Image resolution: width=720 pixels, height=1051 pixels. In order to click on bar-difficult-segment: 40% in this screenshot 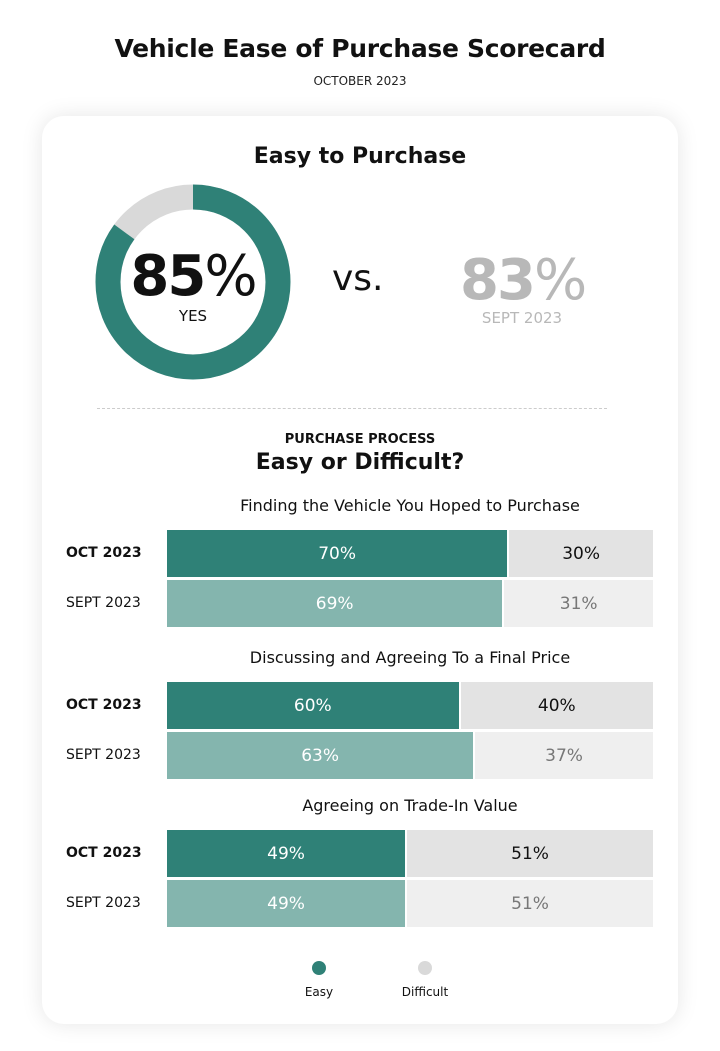, I will do `click(555, 705)`.